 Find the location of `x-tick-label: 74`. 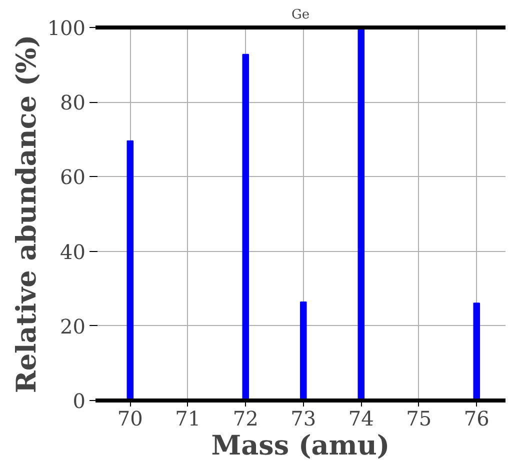

x-tick-label: 74 is located at coordinates (361, 418).